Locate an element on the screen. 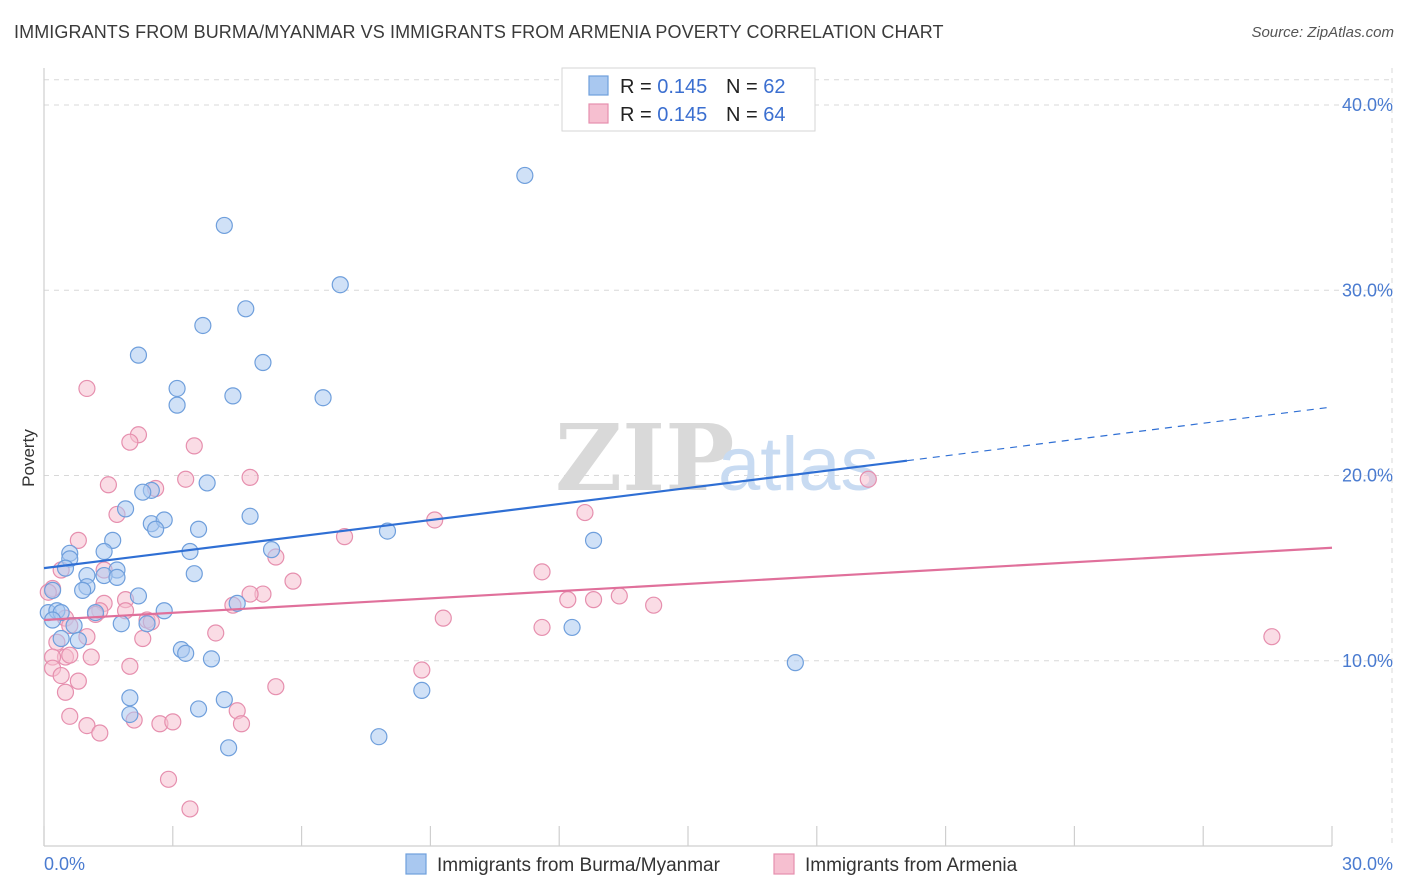 This screenshot has width=1406, height=892. legend-row-1: R = 0.145 is located at coordinates (663, 87).